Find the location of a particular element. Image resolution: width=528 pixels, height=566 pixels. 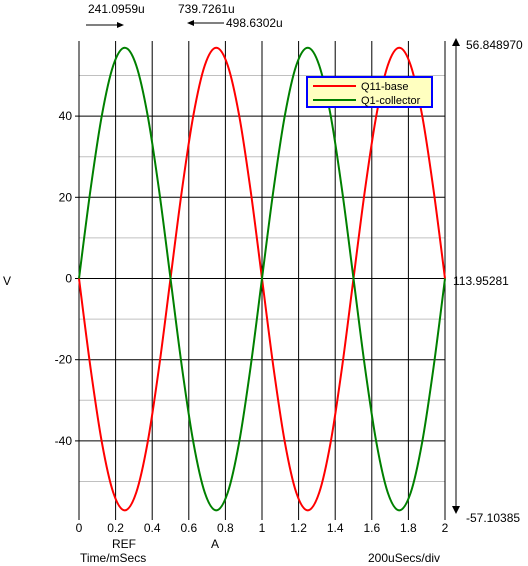

x-tick-label: 0.6 is located at coordinates (188, 528).